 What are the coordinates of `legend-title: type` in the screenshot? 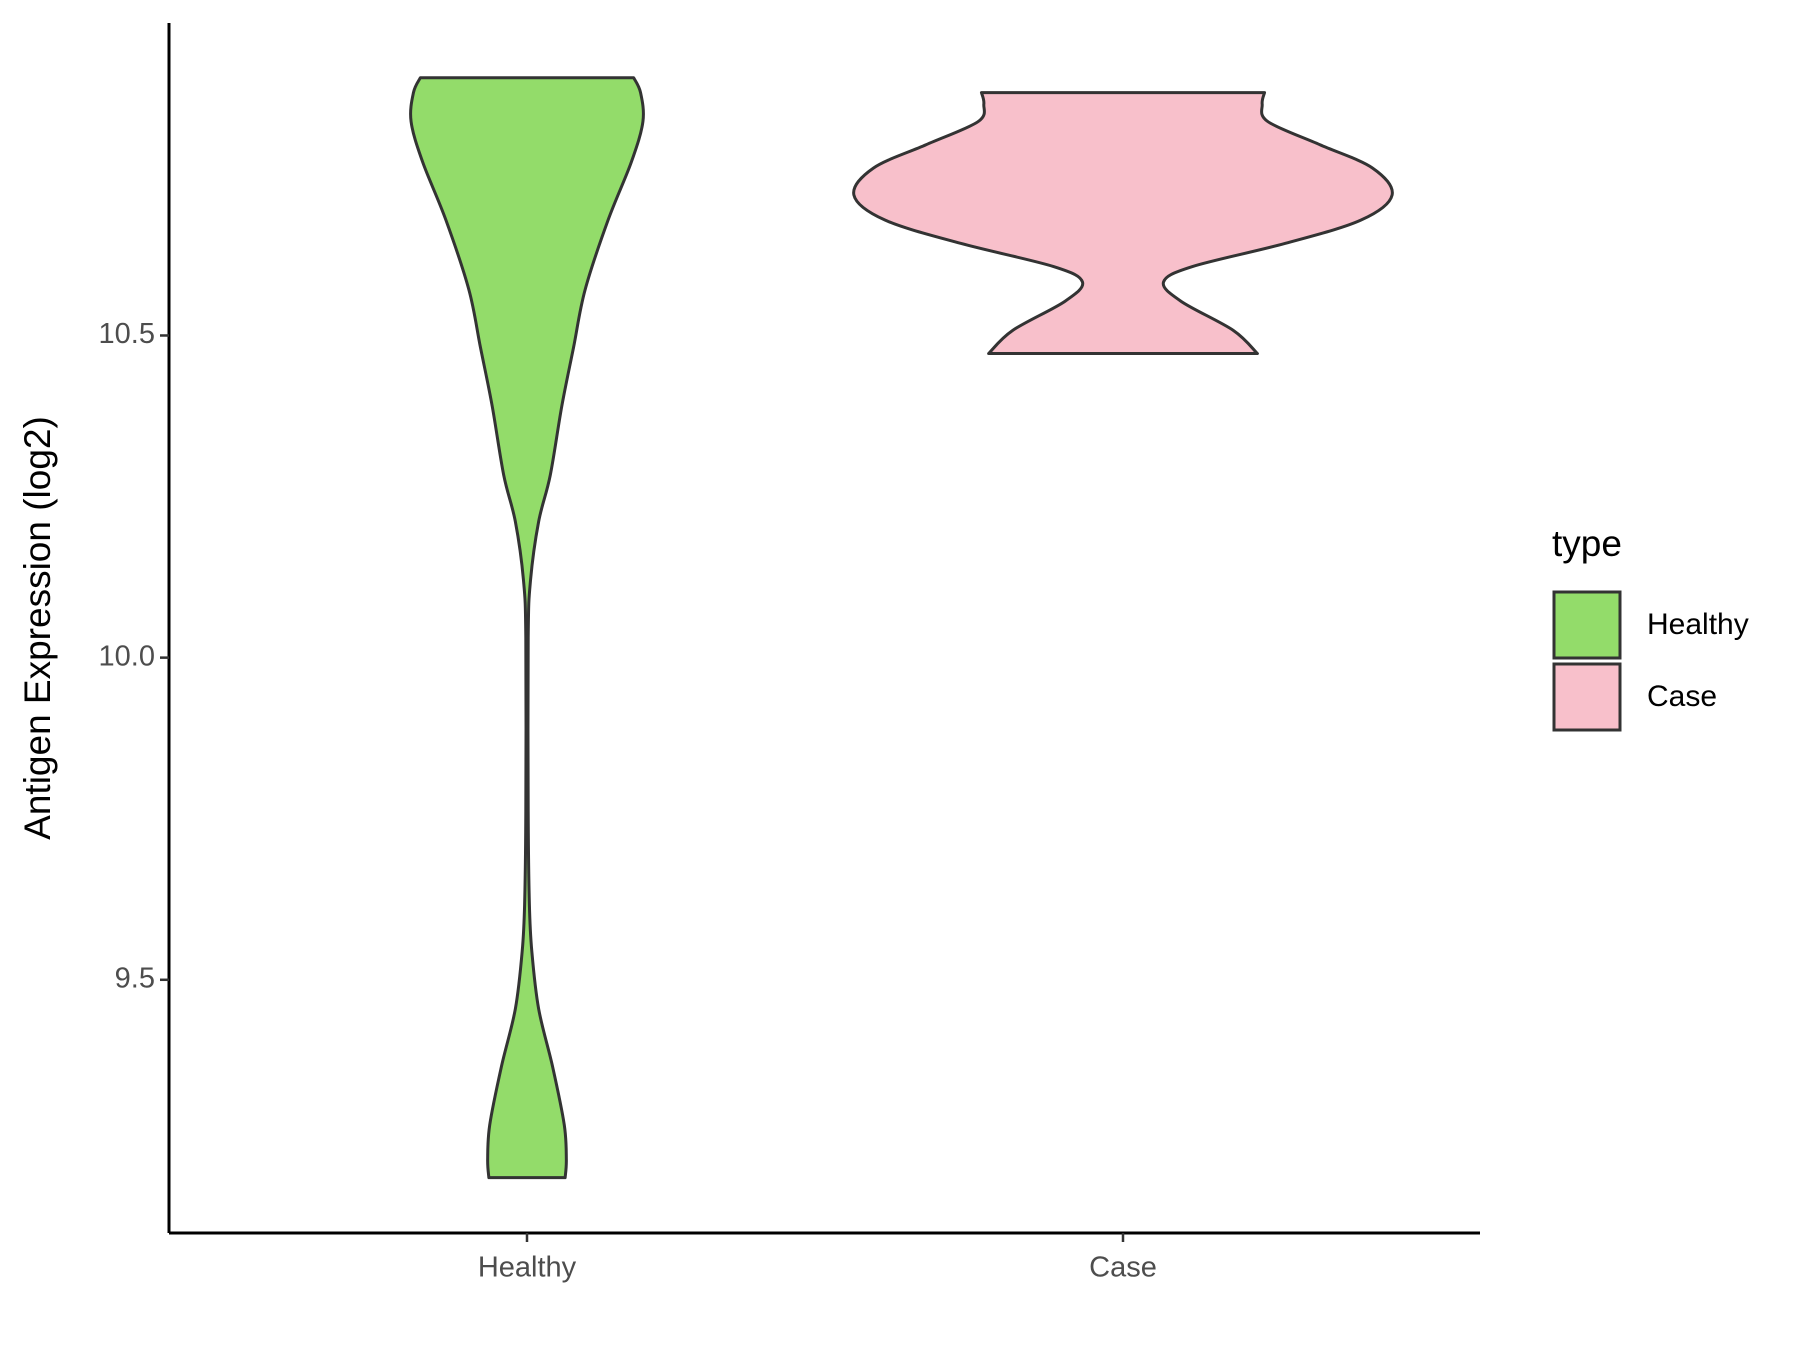 It's located at (1587, 543).